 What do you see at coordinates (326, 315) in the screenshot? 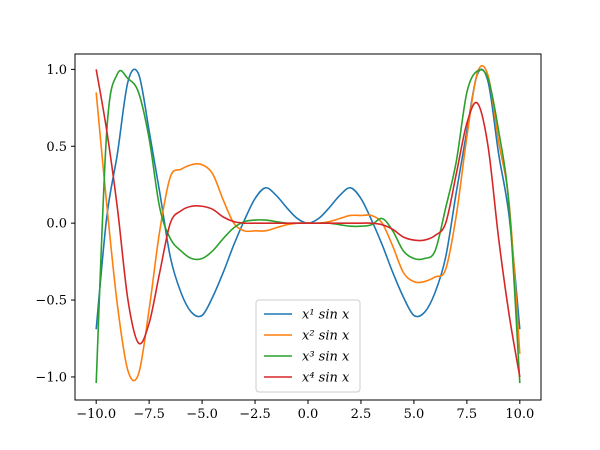
I see `legend-label-1: x¹ sin x` at bounding box center [326, 315].